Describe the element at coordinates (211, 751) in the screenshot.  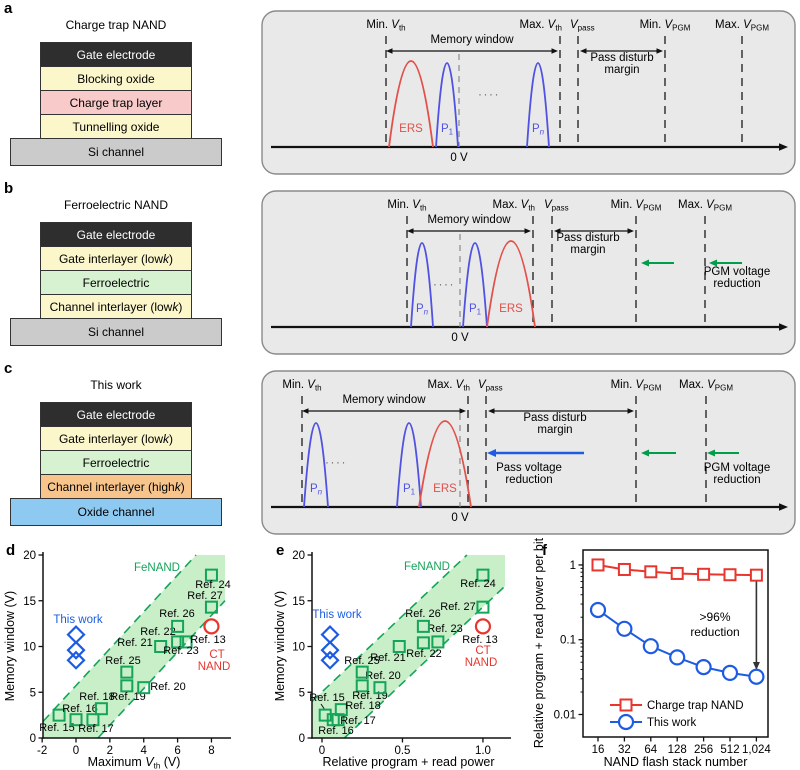
I see `x-tick-label: 8` at that location.